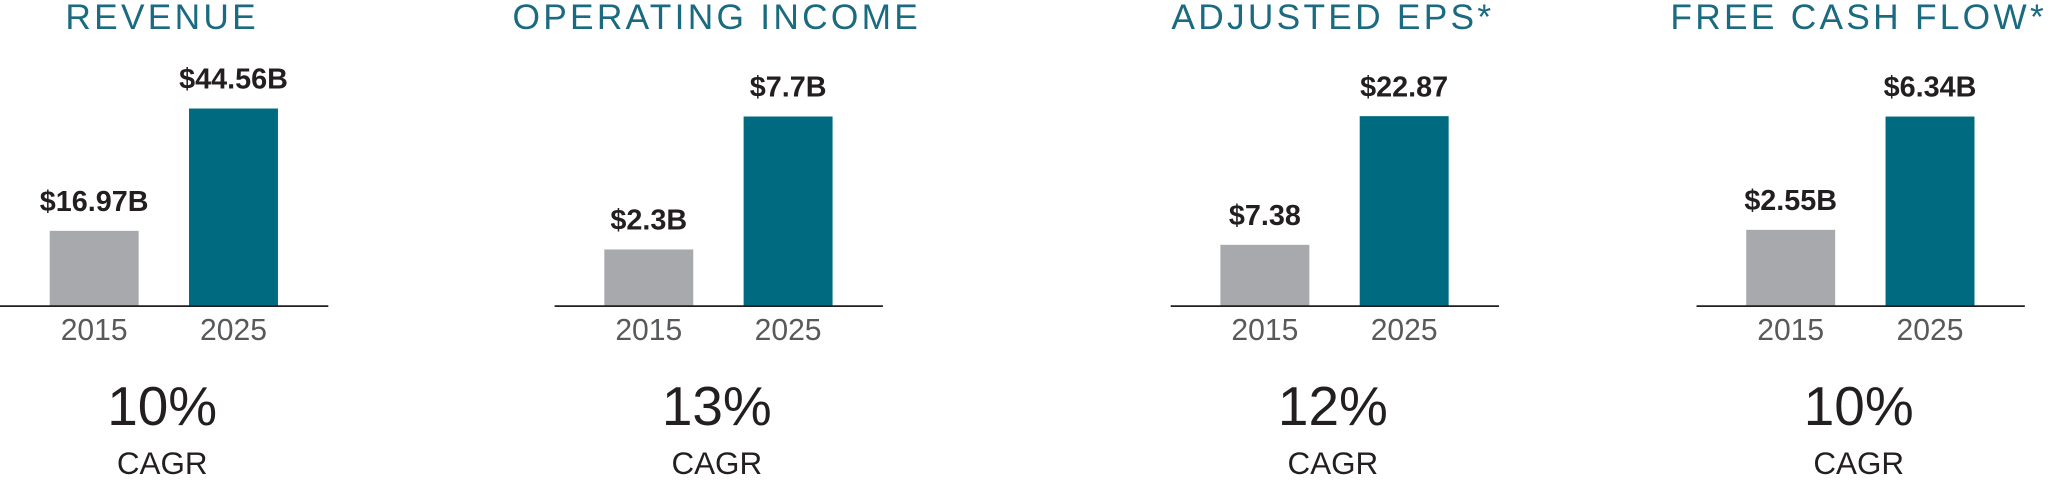 Image resolution: width=2051 pixels, height=484 pixels. Describe the element at coordinates (1930, 88) in the screenshot. I see `value-label: $6.34B` at that location.